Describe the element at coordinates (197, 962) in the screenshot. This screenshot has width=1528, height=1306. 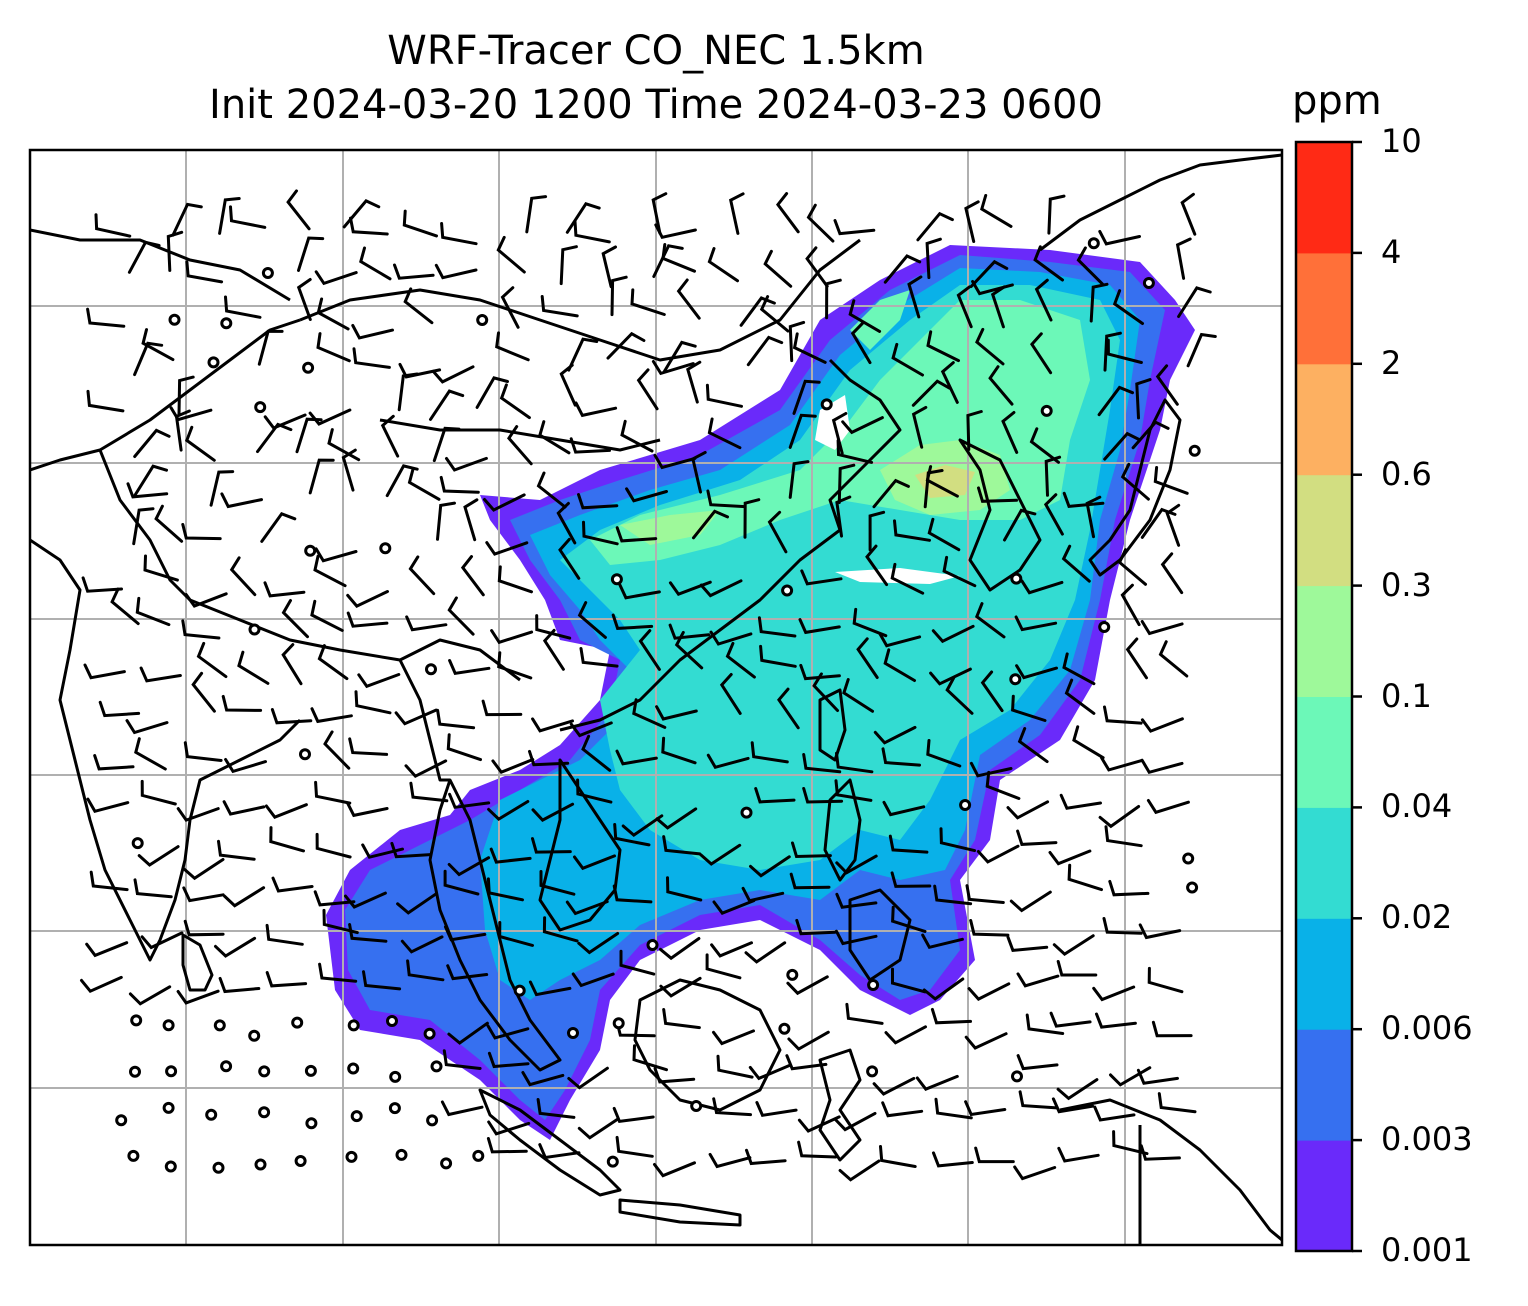
I see `sri-lanka` at that location.